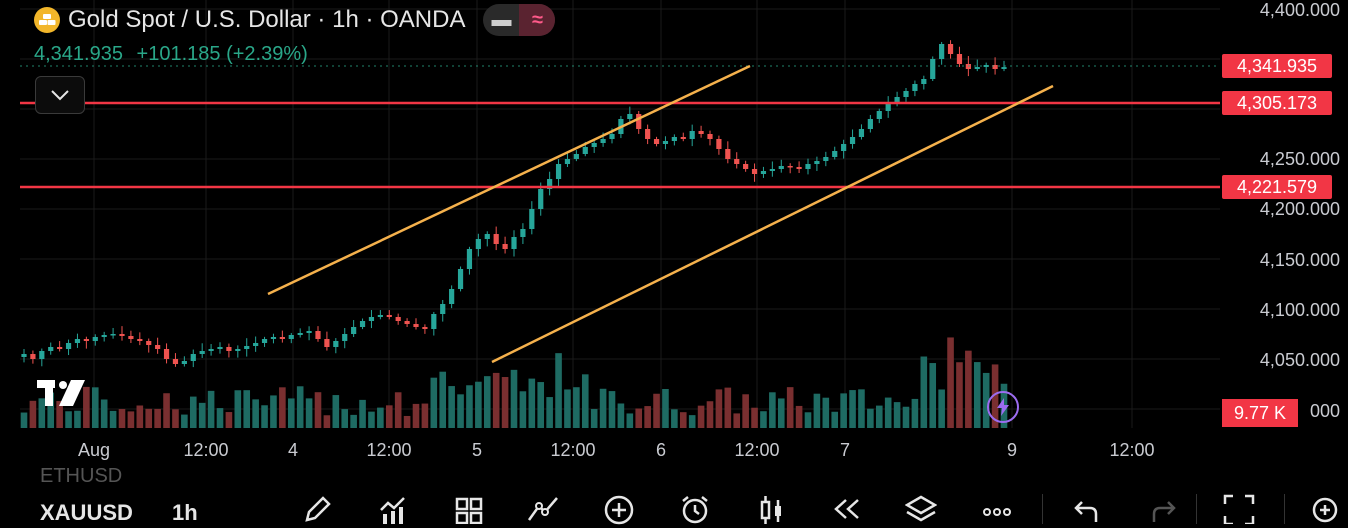 The width and height of the screenshot is (1348, 528). Describe the element at coordinates (543, 511) in the screenshot. I see `drawing-tools-icon` at that location.